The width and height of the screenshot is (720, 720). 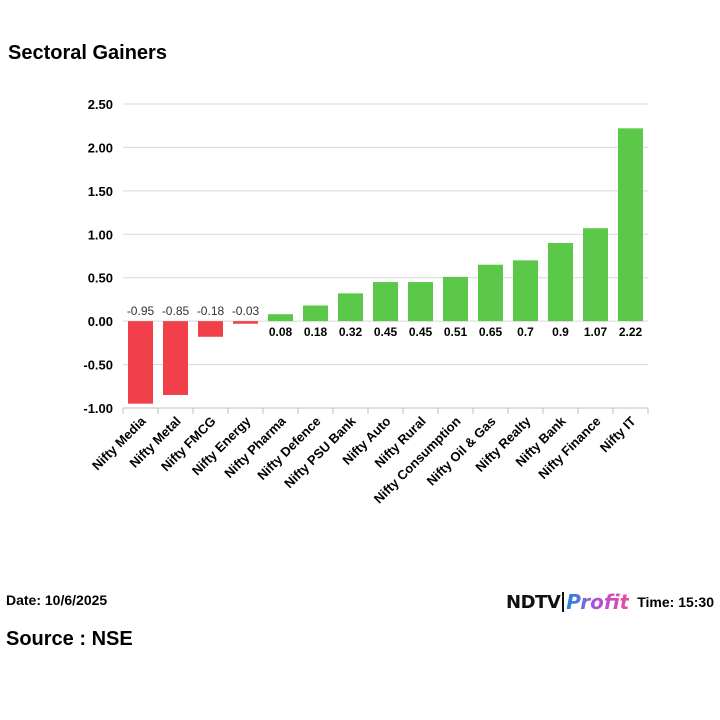 I want to click on y-tick-label: -0.50, so click(x=98, y=365).